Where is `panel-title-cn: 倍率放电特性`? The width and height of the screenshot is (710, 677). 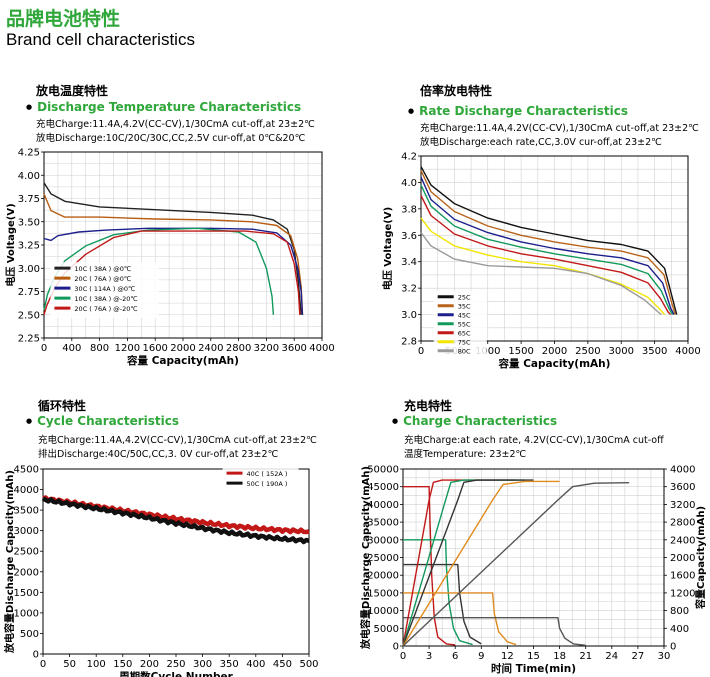
panel-title-cn: 倍率放电特性 is located at coordinates (456, 91).